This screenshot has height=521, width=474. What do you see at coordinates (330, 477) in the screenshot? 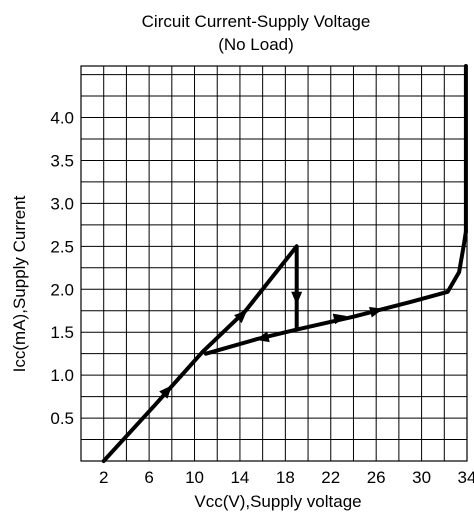
I see `x-tick-label: 22` at bounding box center [330, 477].